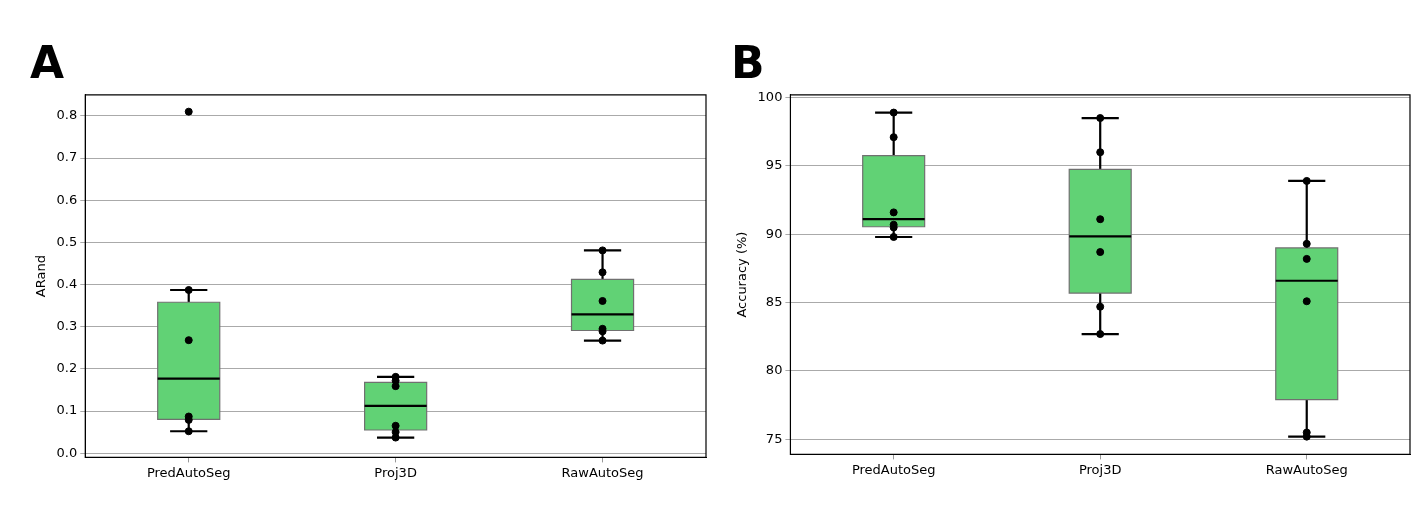 This screenshot has width=1423, height=529. I want to click on y-axis-title: ARand, so click(41, 276).